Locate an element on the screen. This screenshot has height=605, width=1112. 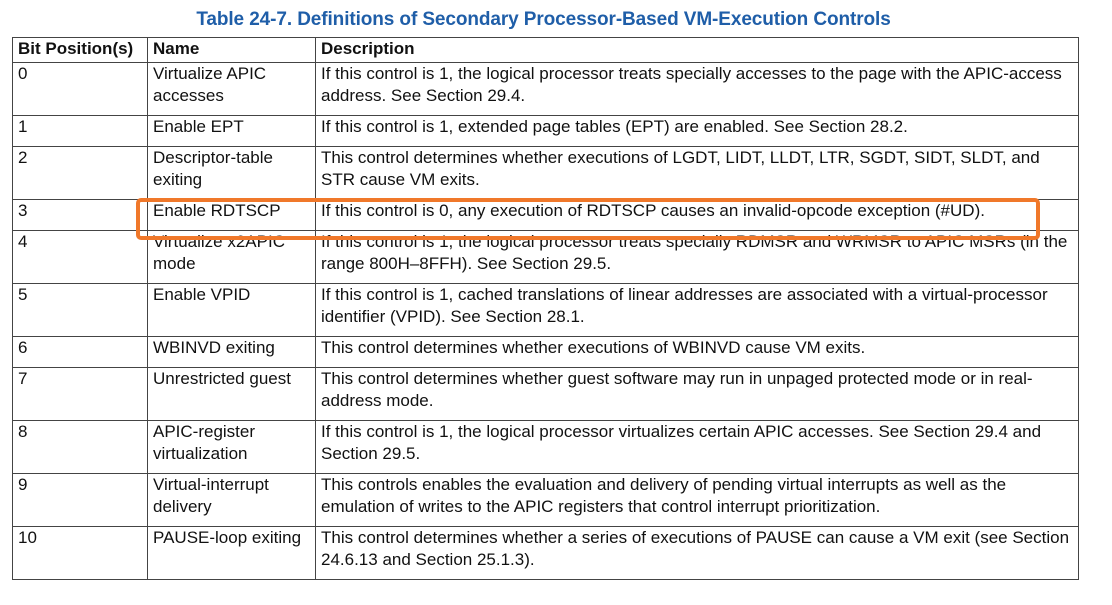
name-cell: Enable EPT is located at coordinates (231, 131).